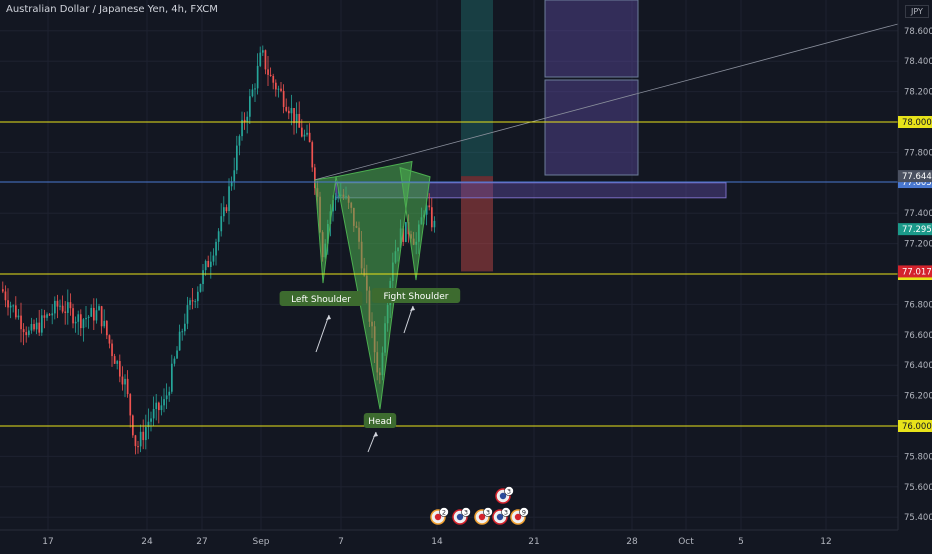 Image resolution: width=932 pixels, height=554 pixels. Describe the element at coordinates (416, 311) in the screenshot. I see `annotation-callout: Fight Shoulder` at that location.